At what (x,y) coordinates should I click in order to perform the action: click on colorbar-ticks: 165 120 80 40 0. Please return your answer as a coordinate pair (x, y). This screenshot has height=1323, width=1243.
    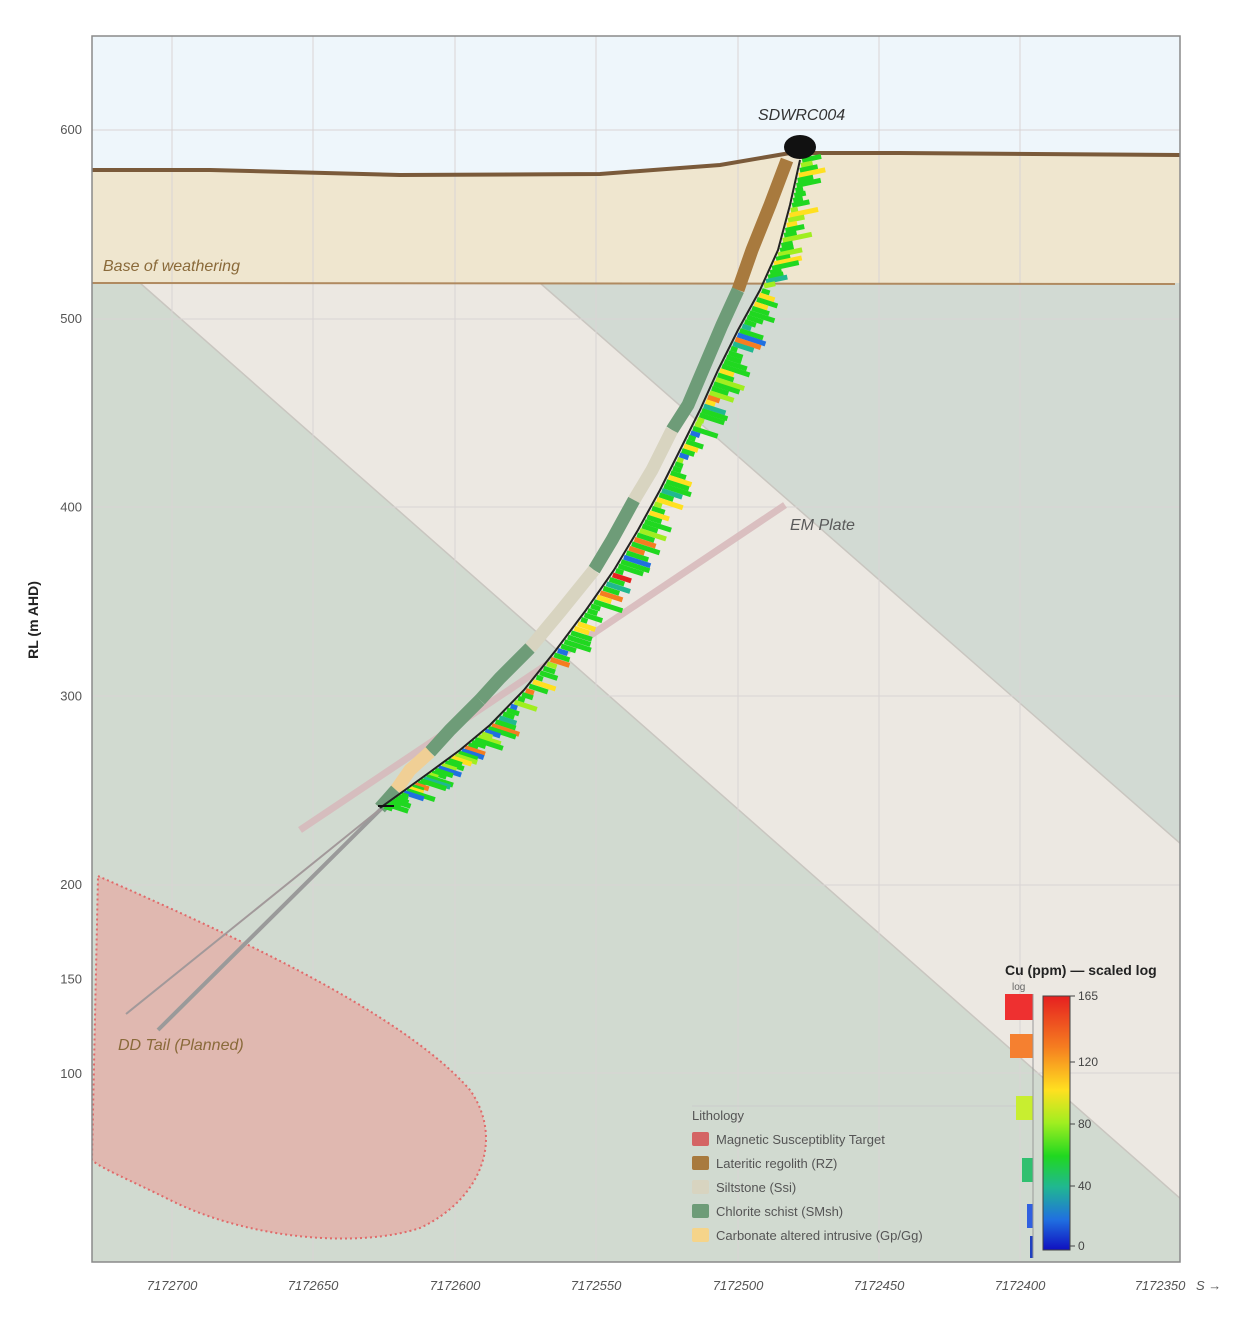
    Looking at the image, I should click on (1084, 1121).